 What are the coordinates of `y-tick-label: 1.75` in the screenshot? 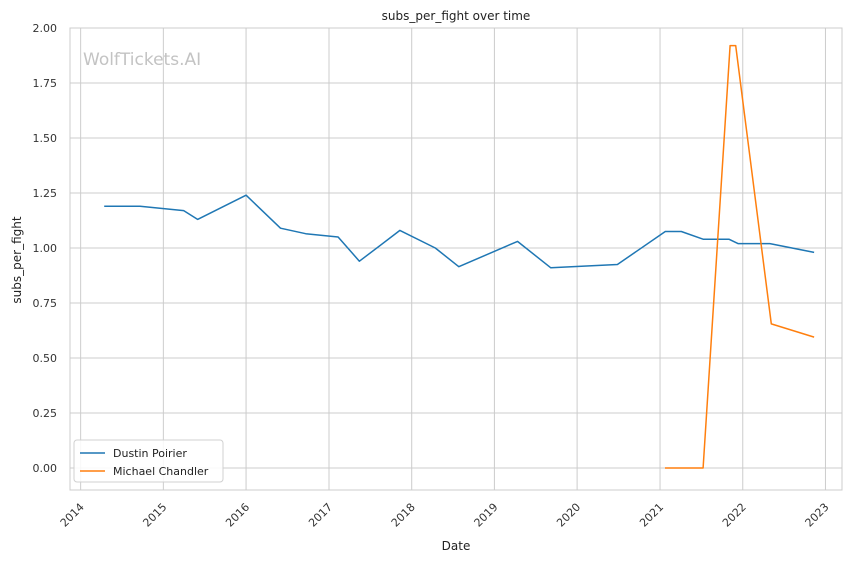 It's located at (45, 83).